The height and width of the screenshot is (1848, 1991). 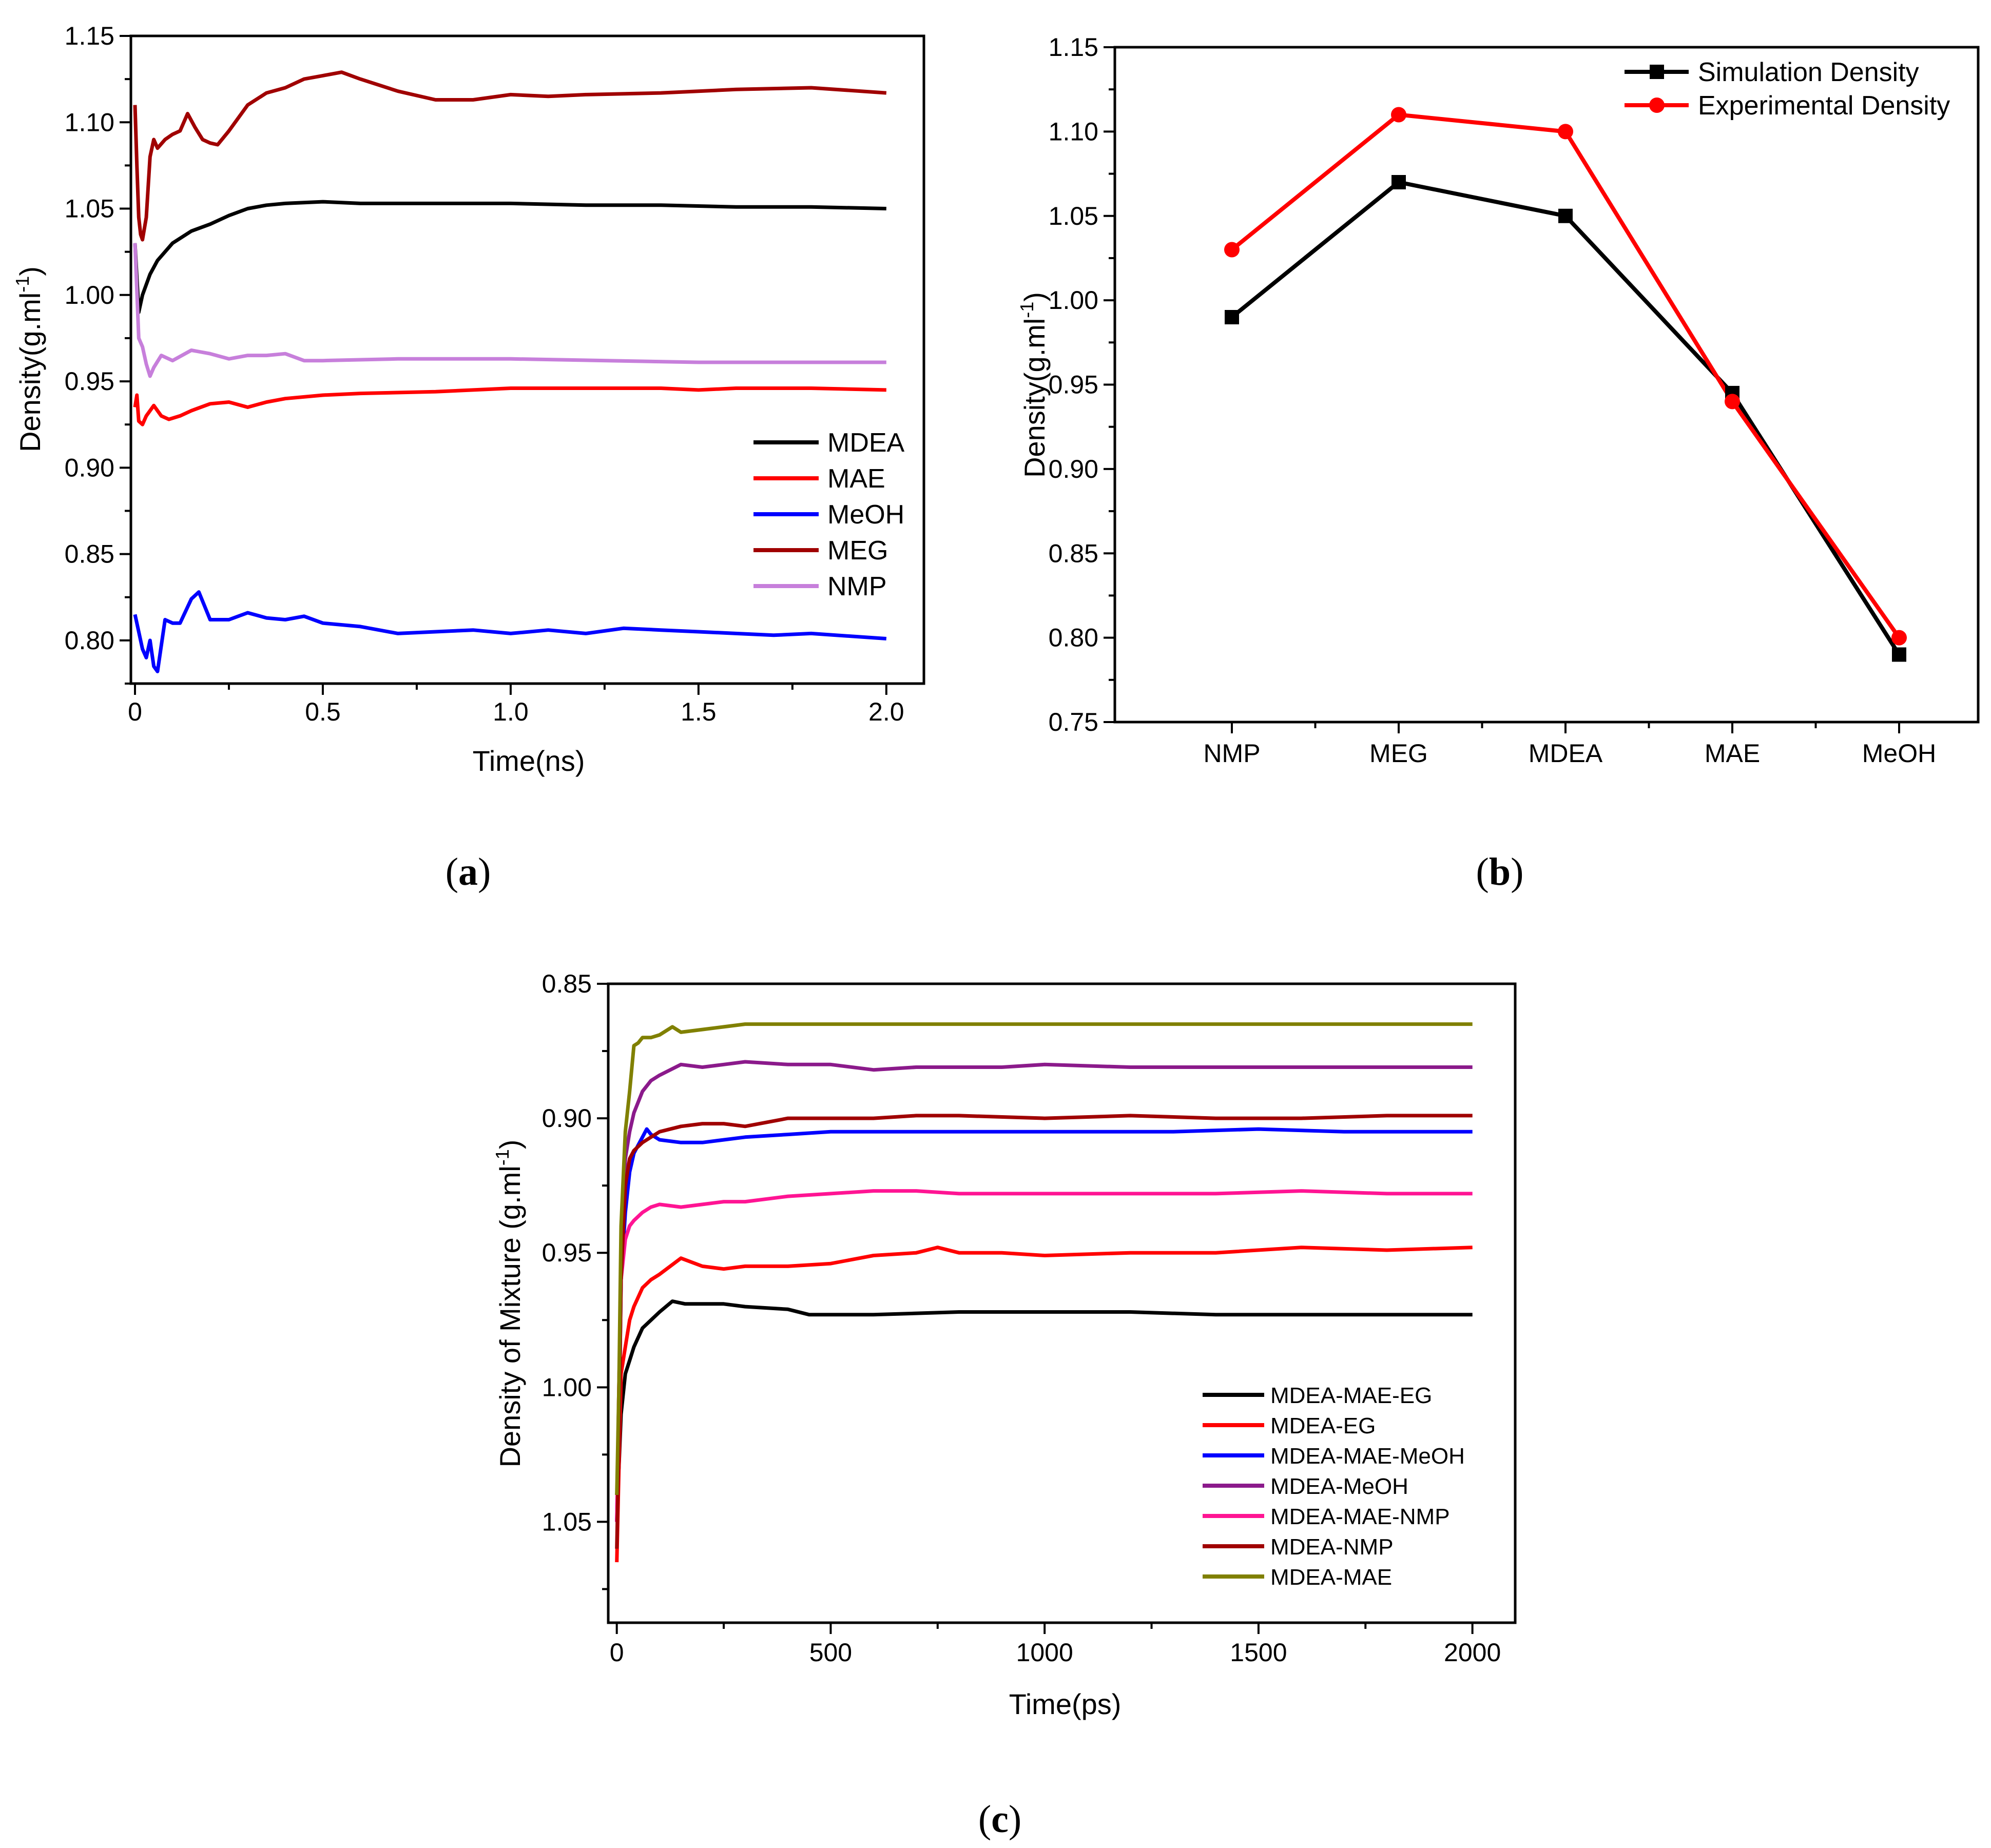 What do you see at coordinates (1565, 384) in the screenshot?
I see `panel-b-series-group` at bounding box center [1565, 384].